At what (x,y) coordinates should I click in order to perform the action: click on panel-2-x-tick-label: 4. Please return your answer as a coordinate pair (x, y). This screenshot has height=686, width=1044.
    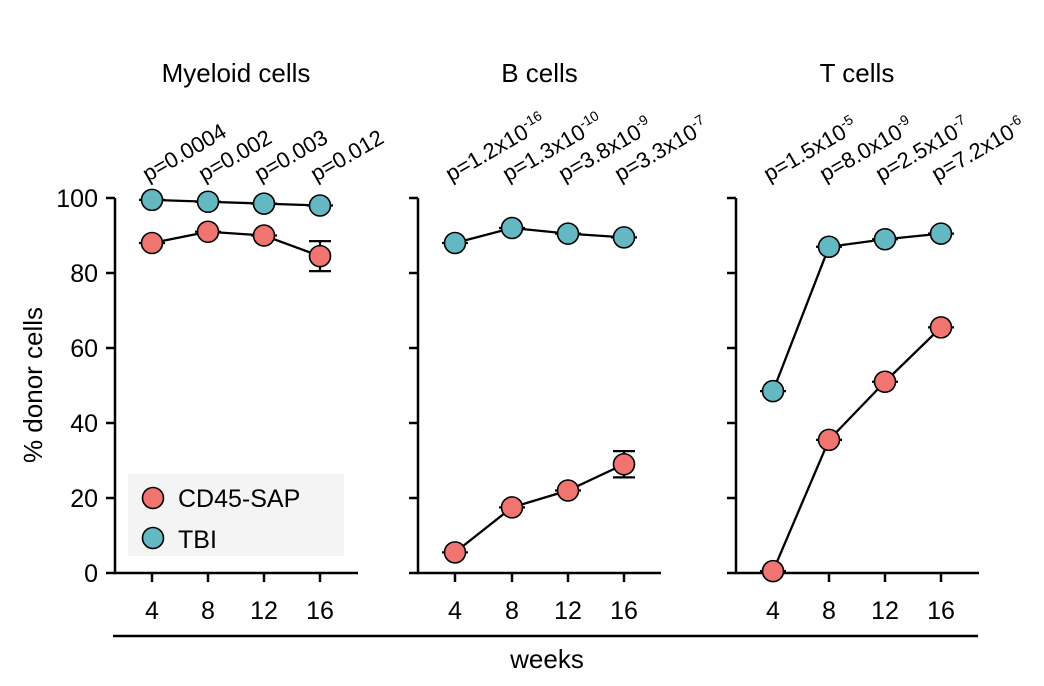
    Looking at the image, I should click on (773, 611).